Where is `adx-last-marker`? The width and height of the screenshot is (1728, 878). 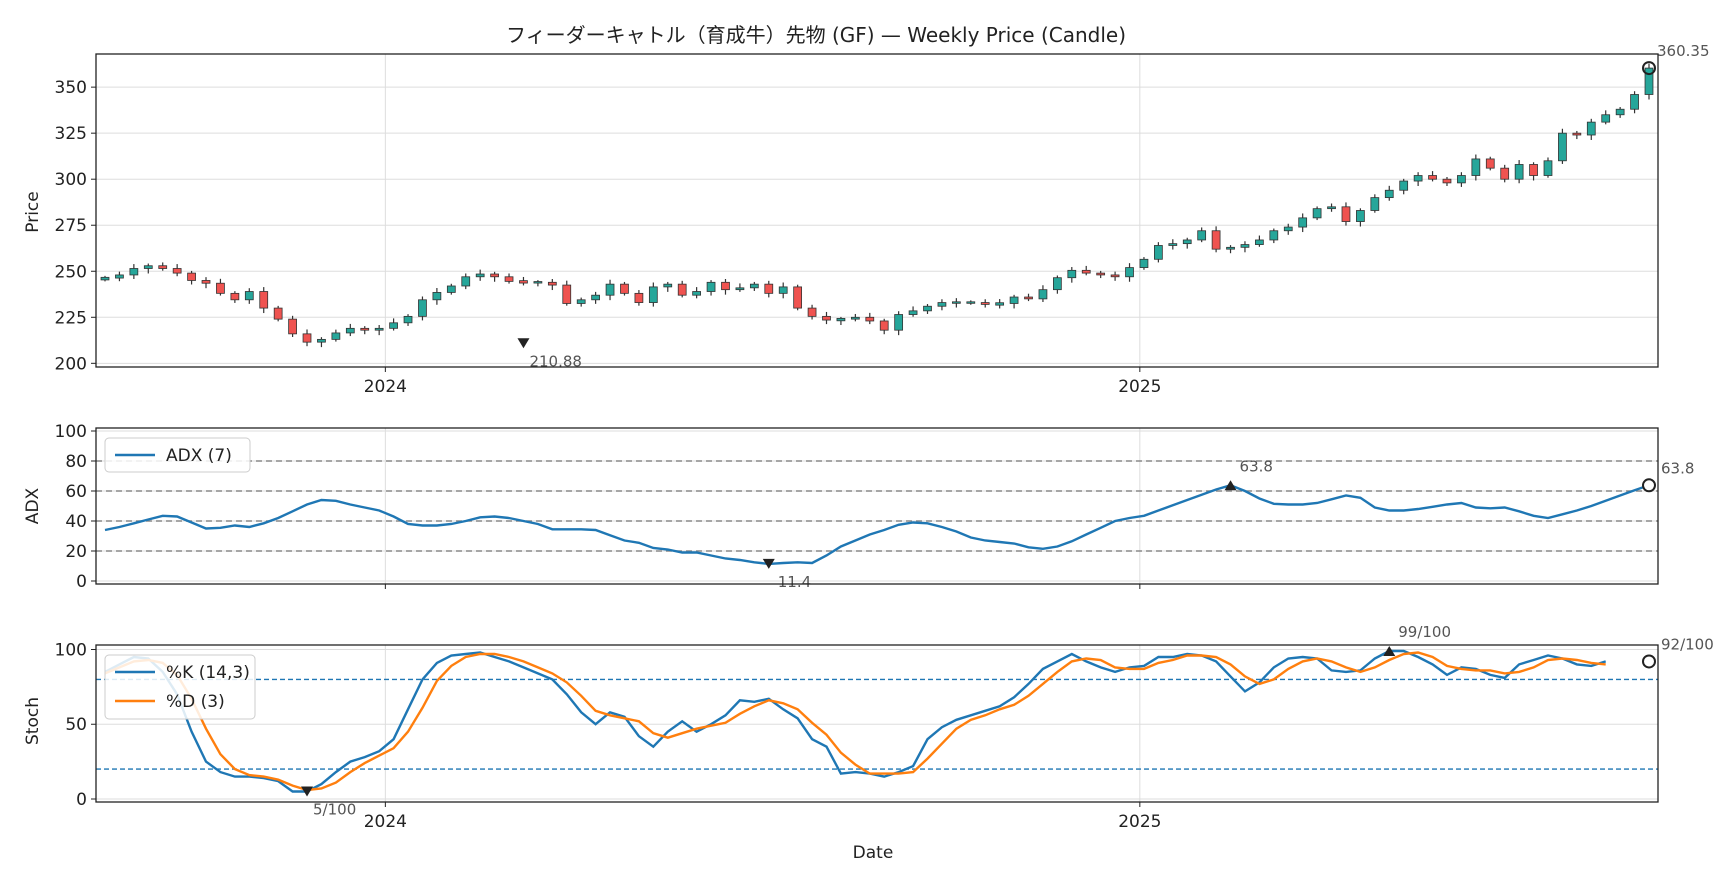 adx-last-marker is located at coordinates (1649, 485).